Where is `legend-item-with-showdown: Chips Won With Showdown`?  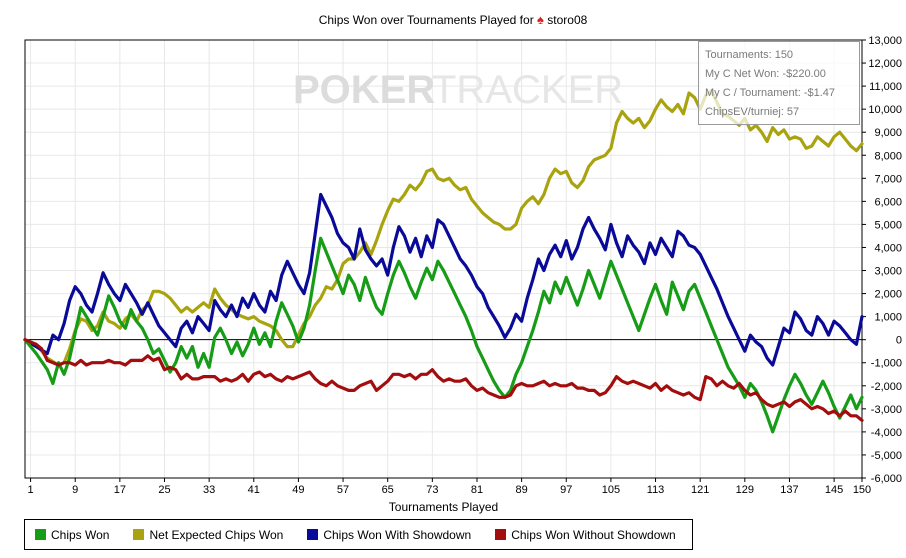 legend-item-with-showdown: Chips Won With Showdown is located at coordinates (389, 535).